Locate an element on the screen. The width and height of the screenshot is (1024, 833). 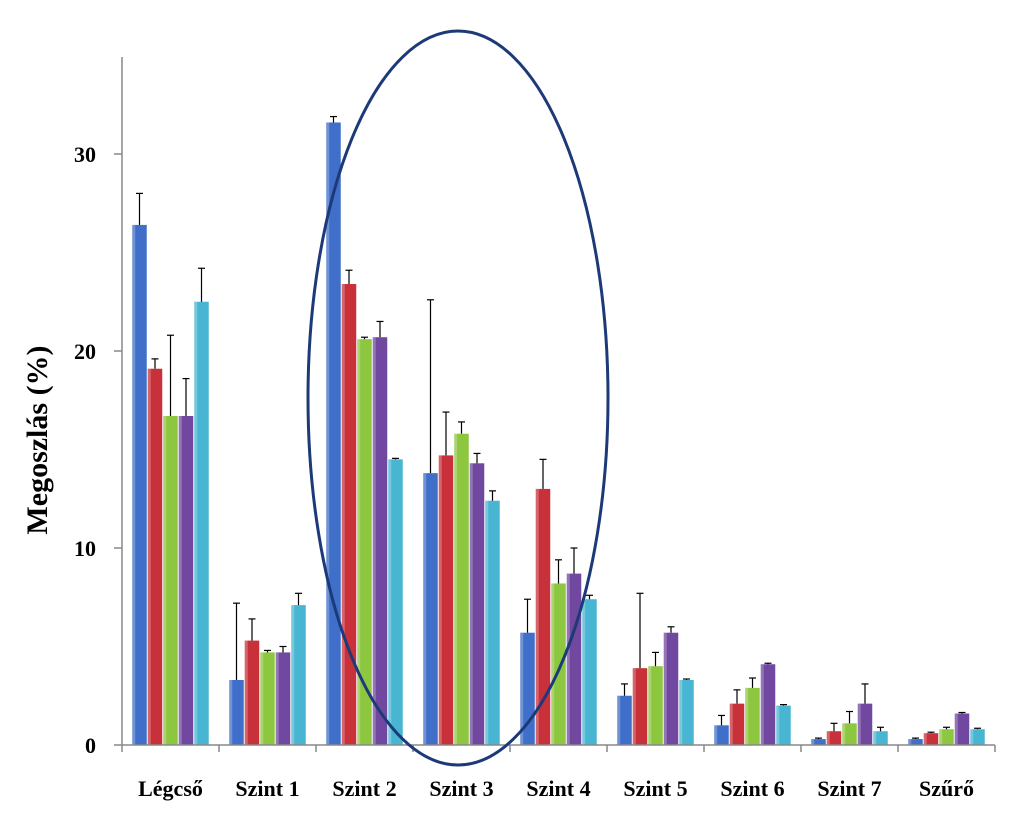
y-axis-title: Megoszlás (%) is located at coordinates (37, 439).